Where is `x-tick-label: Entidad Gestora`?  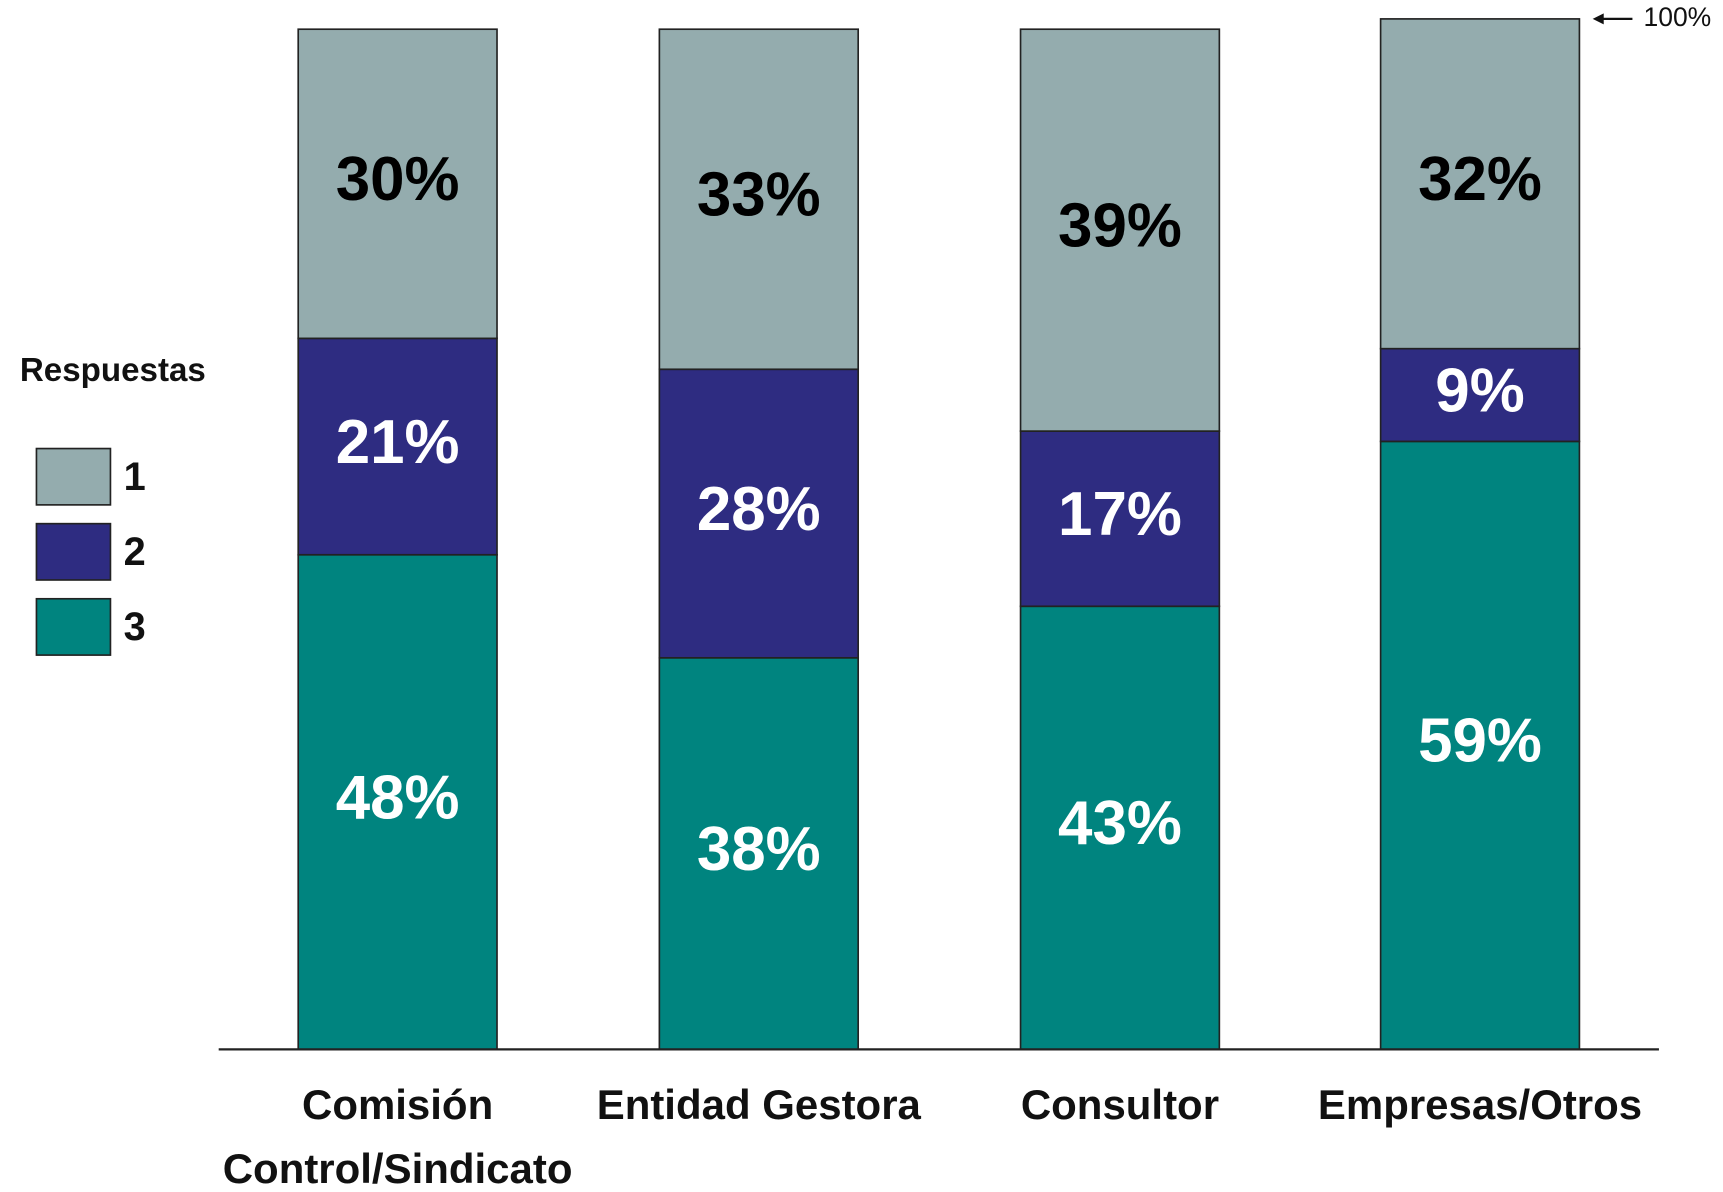 x-tick-label: Entidad Gestora is located at coordinates (758, 1105).